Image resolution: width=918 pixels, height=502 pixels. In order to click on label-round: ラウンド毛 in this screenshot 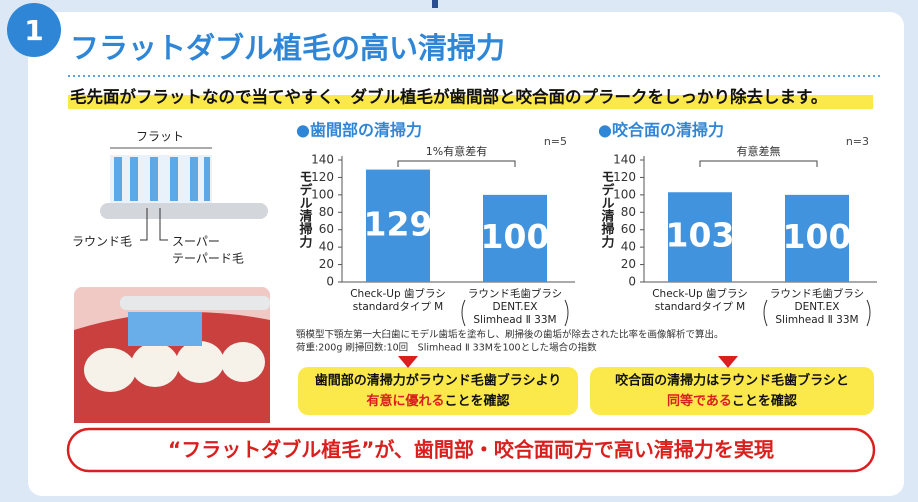, I will do `click(102, 242)`.